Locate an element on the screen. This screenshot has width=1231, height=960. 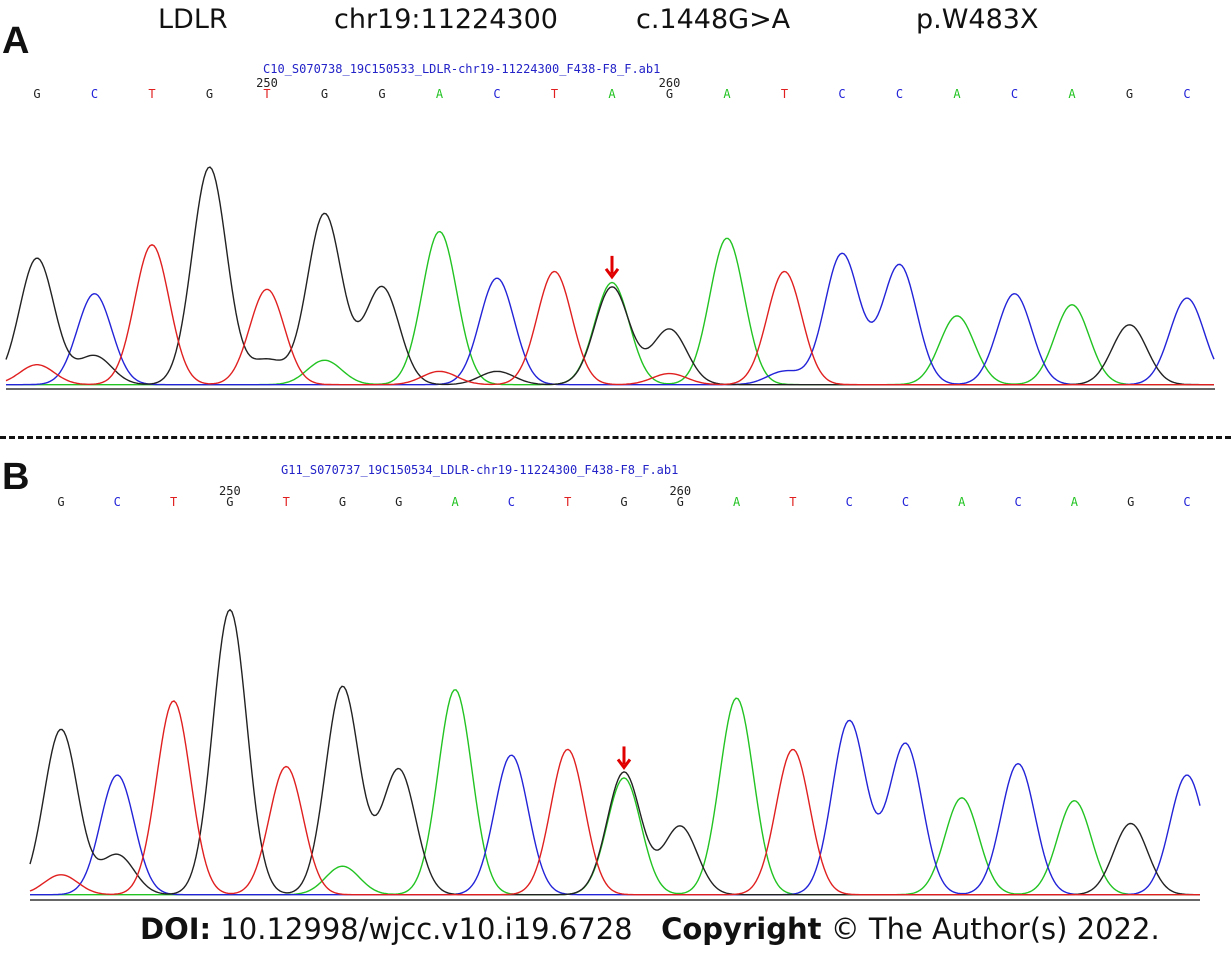
figure-header: LDLR chr19:11224300 c.1448G>A p.W483X is located at coordinates (615, 20).